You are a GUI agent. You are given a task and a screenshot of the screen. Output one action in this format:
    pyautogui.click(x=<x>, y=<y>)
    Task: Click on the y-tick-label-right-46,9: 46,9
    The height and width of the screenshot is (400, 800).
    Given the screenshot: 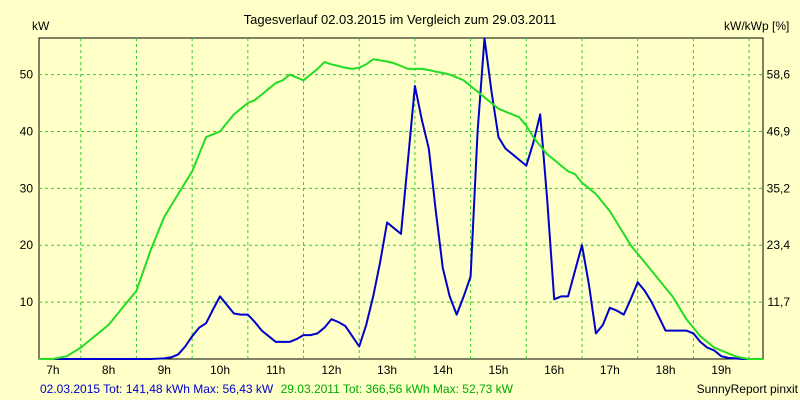 What is the action you would take?
    pyautogui.click(x=779, y=131)
    